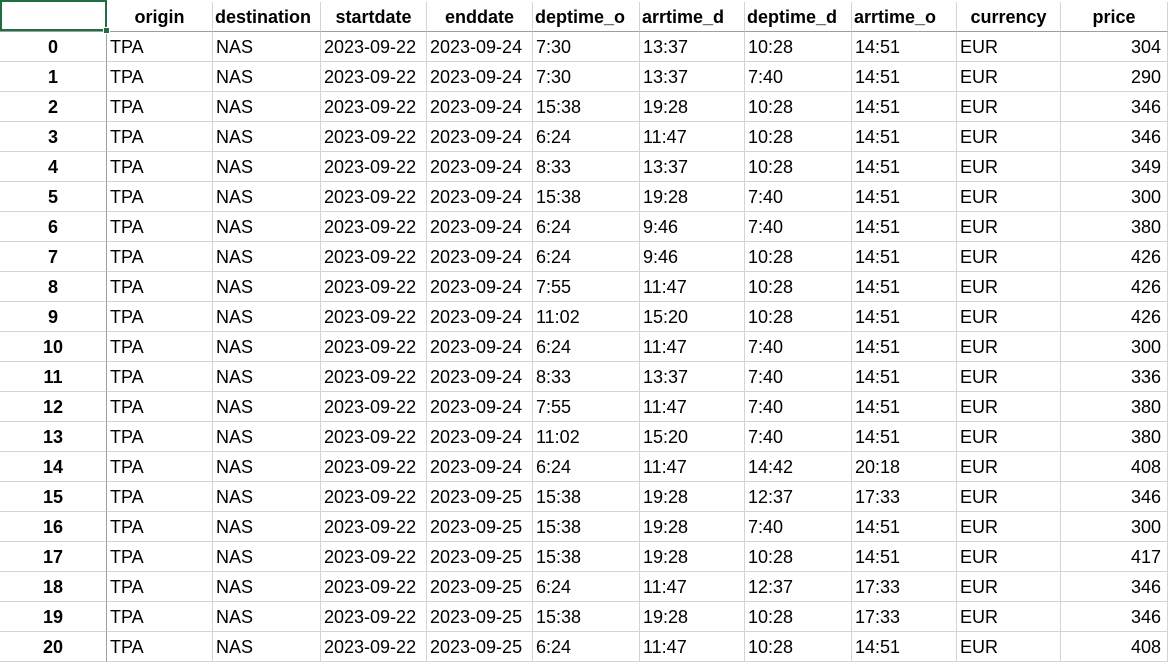  I want to click on cell-deptime-o: 11:02, so click(586, 437).